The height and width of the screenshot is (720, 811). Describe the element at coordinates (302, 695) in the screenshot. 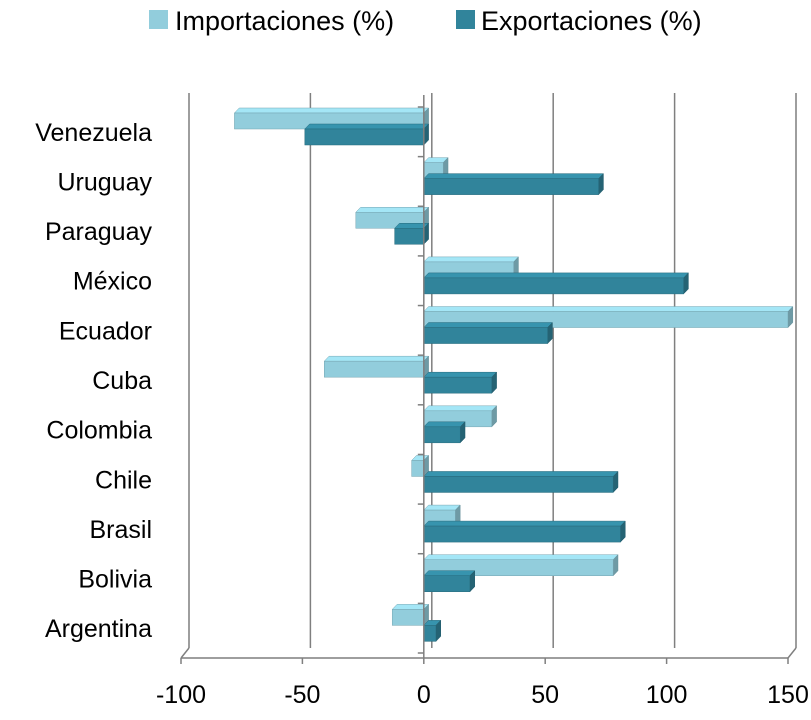

I see `x-tick-label: -50` at that location.